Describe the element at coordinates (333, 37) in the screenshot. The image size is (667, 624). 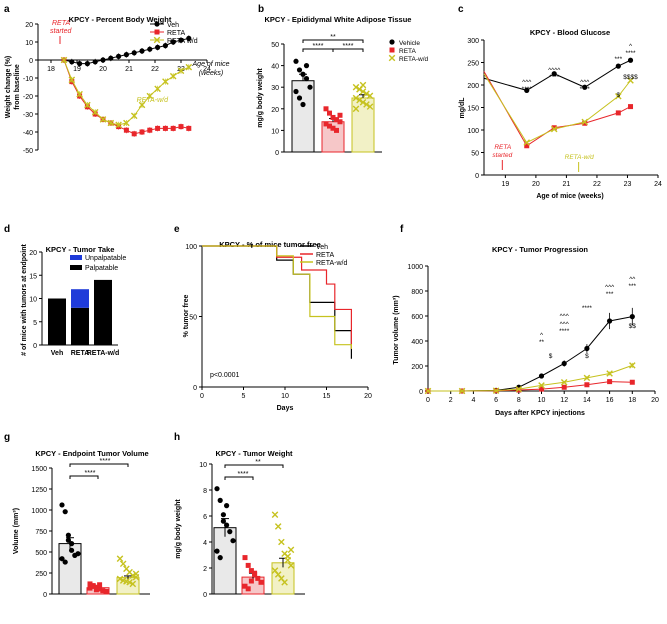
I see `significance-label: **` at that location.